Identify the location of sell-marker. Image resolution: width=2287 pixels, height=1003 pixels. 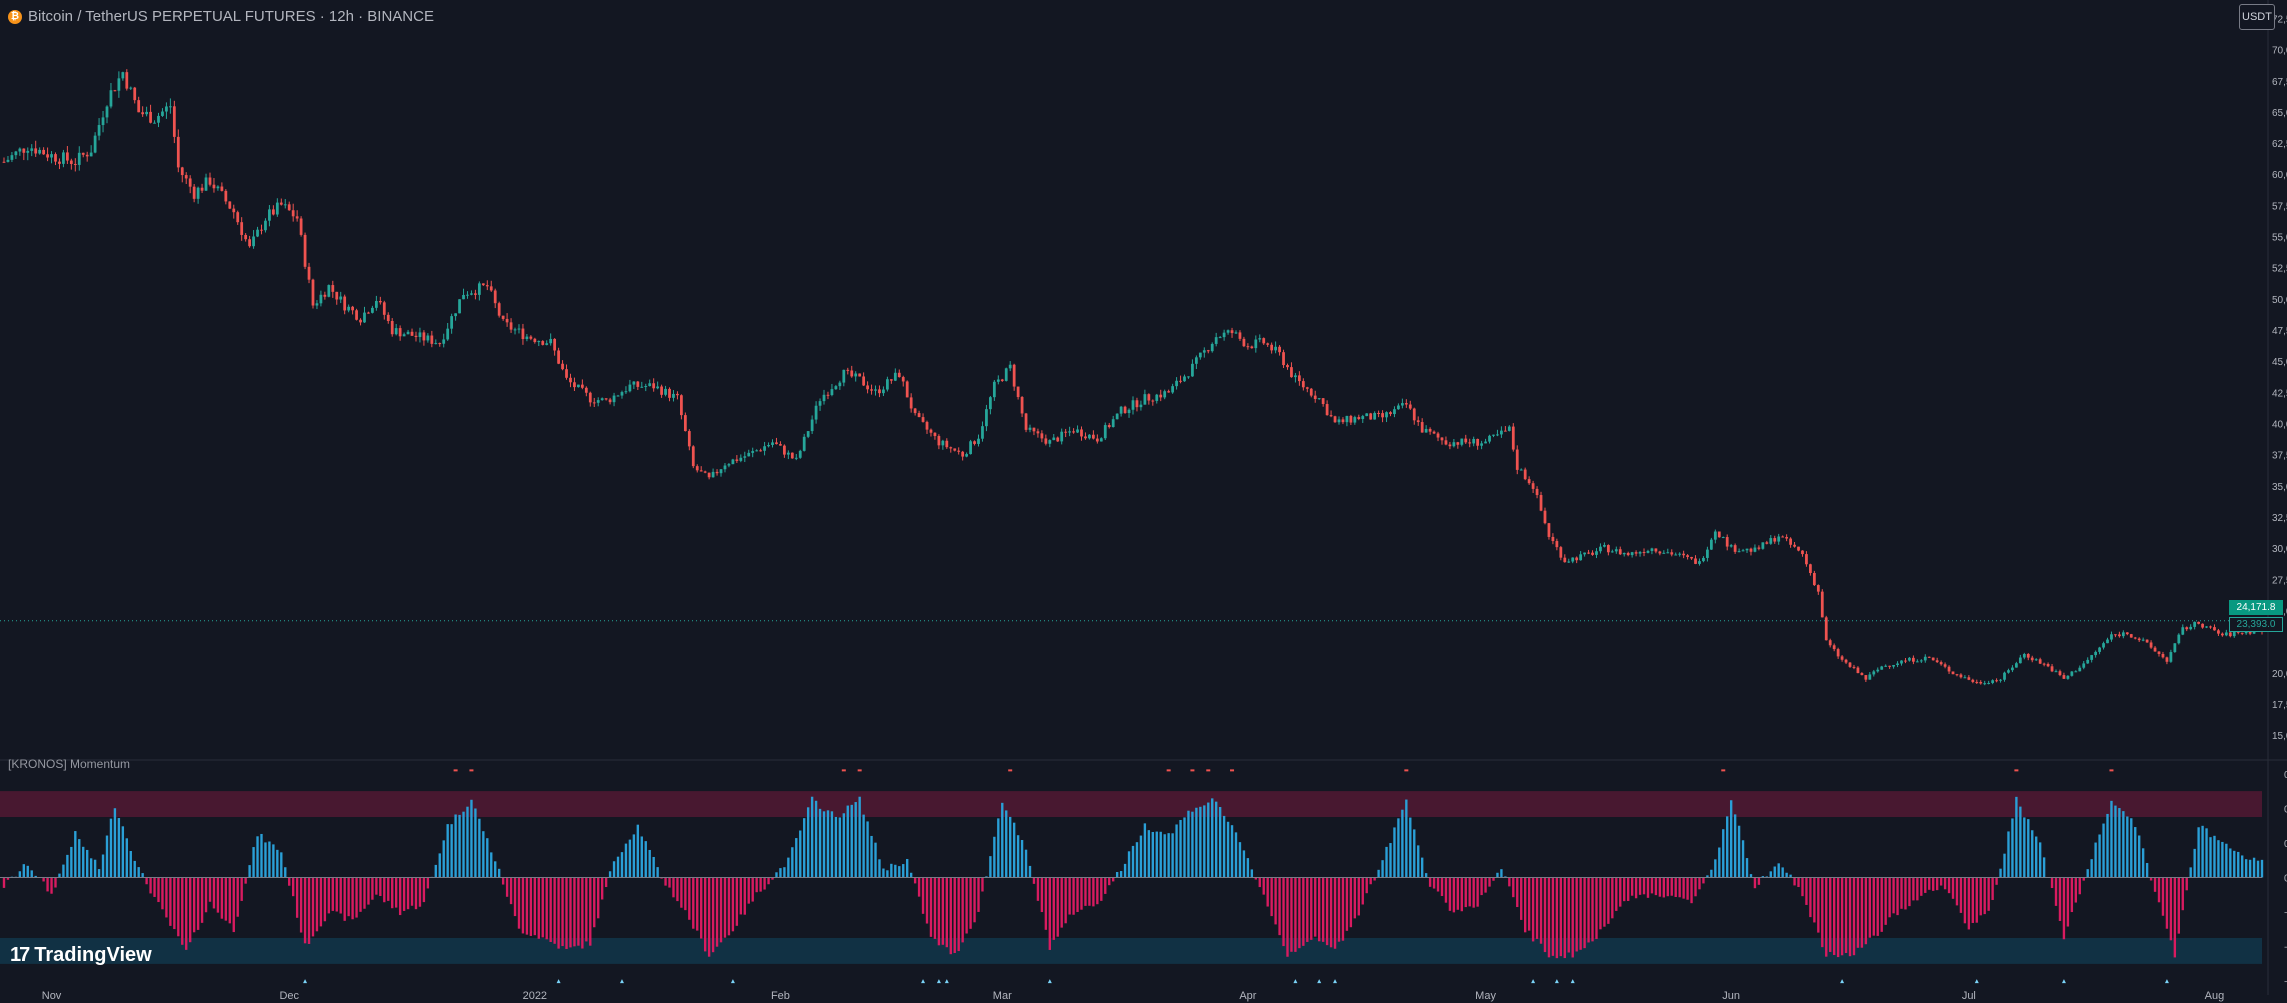
(2016, 770).